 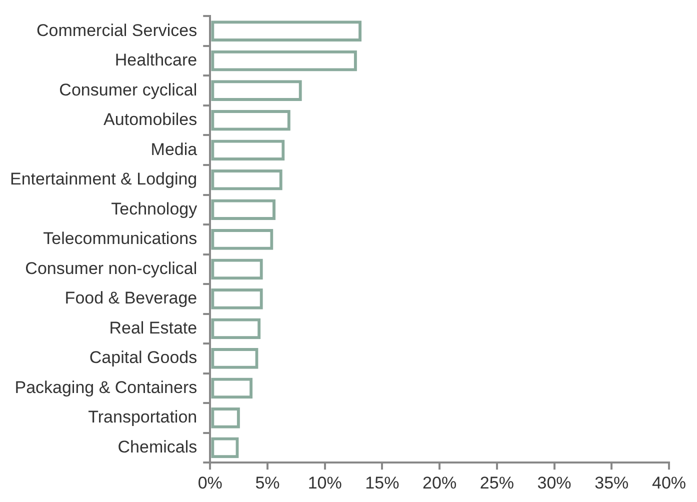 I want to click on y-tick-label: Entertainment & Lodging, so click(x=104, y=179).